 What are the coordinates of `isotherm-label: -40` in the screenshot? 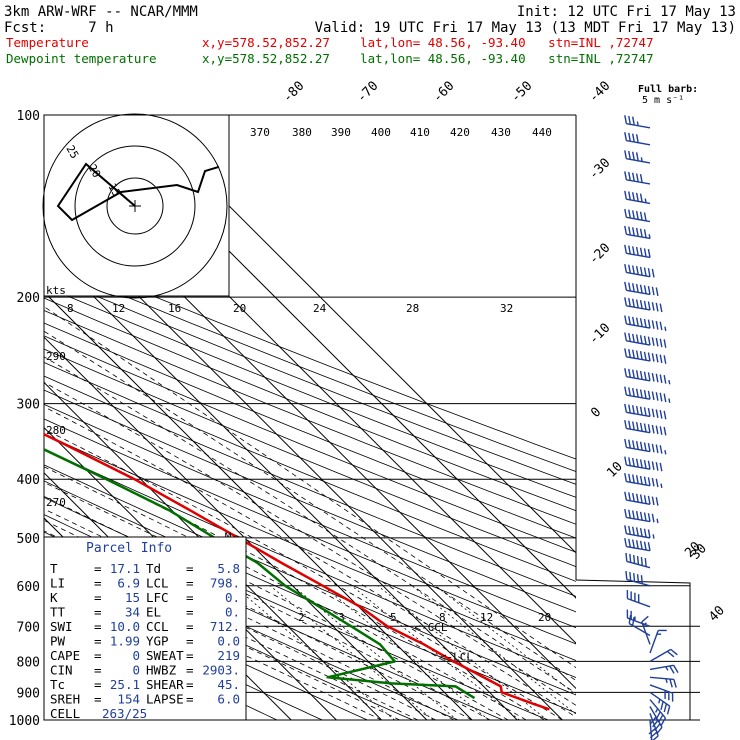 It's located at (599, 92).